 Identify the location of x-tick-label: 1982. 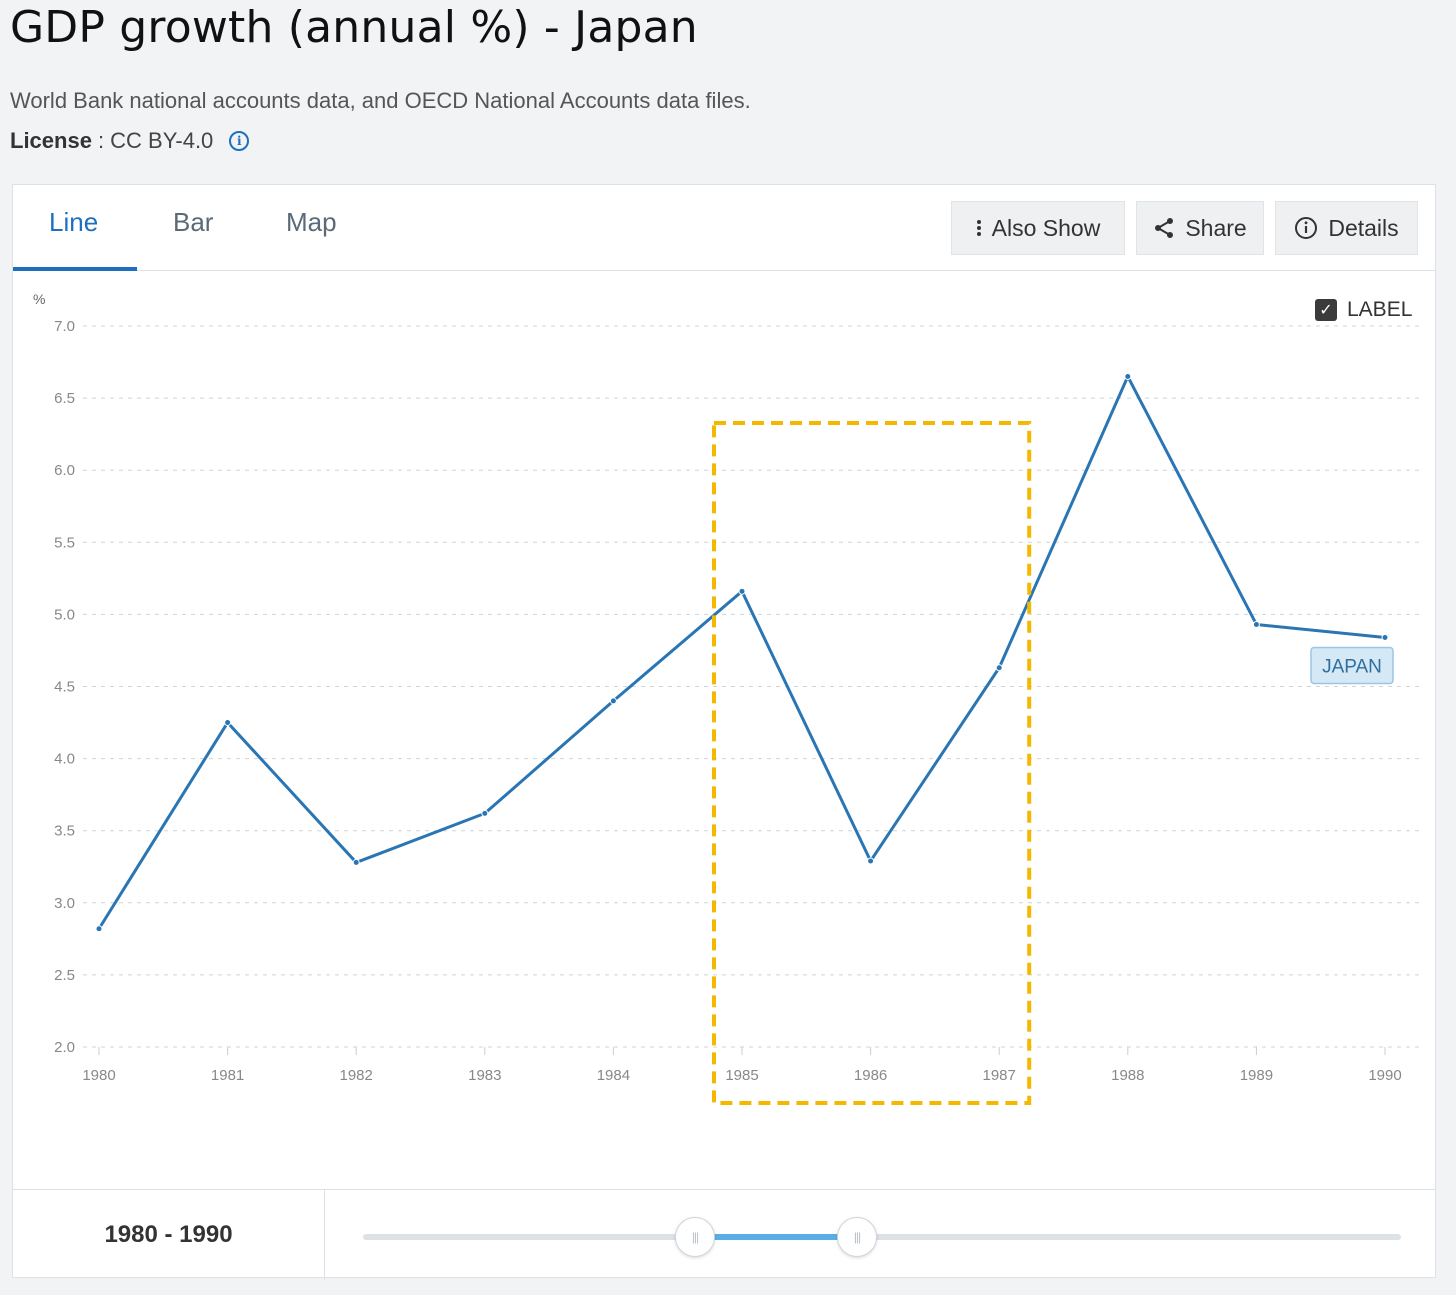
(356, 1075).